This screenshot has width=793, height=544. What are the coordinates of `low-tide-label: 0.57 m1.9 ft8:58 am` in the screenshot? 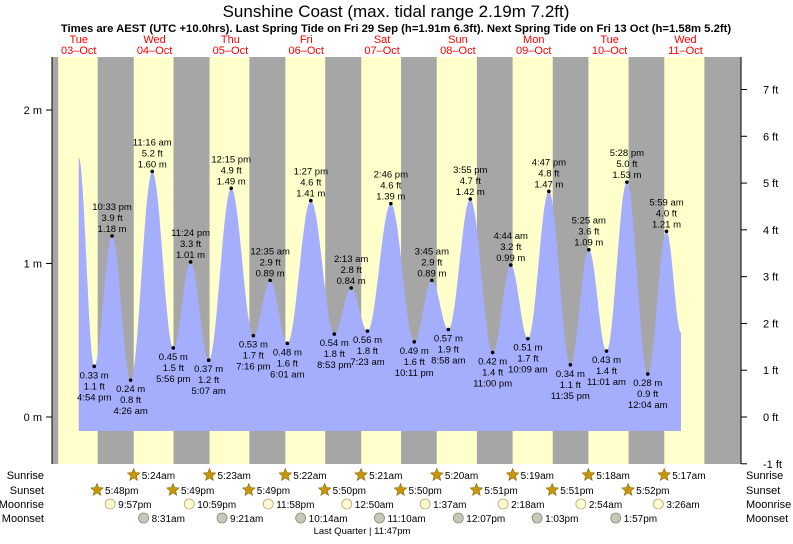 It's located at (448, 347).